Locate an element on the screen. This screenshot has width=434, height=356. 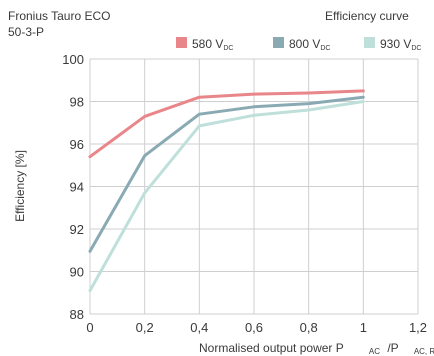
y-axis-label: Efficiency [%] is located at coordinates (20, 186).